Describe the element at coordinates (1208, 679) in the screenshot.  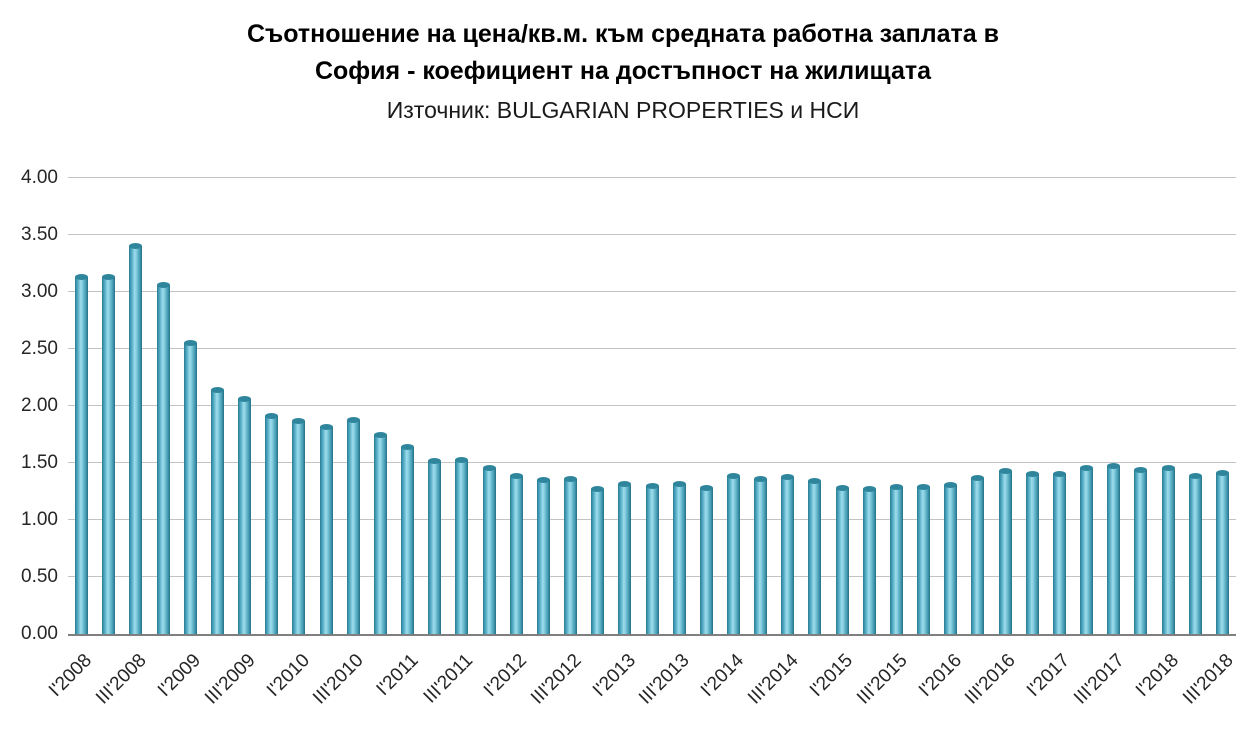
I see `x-axis-tick-label: III'2018` at that location.